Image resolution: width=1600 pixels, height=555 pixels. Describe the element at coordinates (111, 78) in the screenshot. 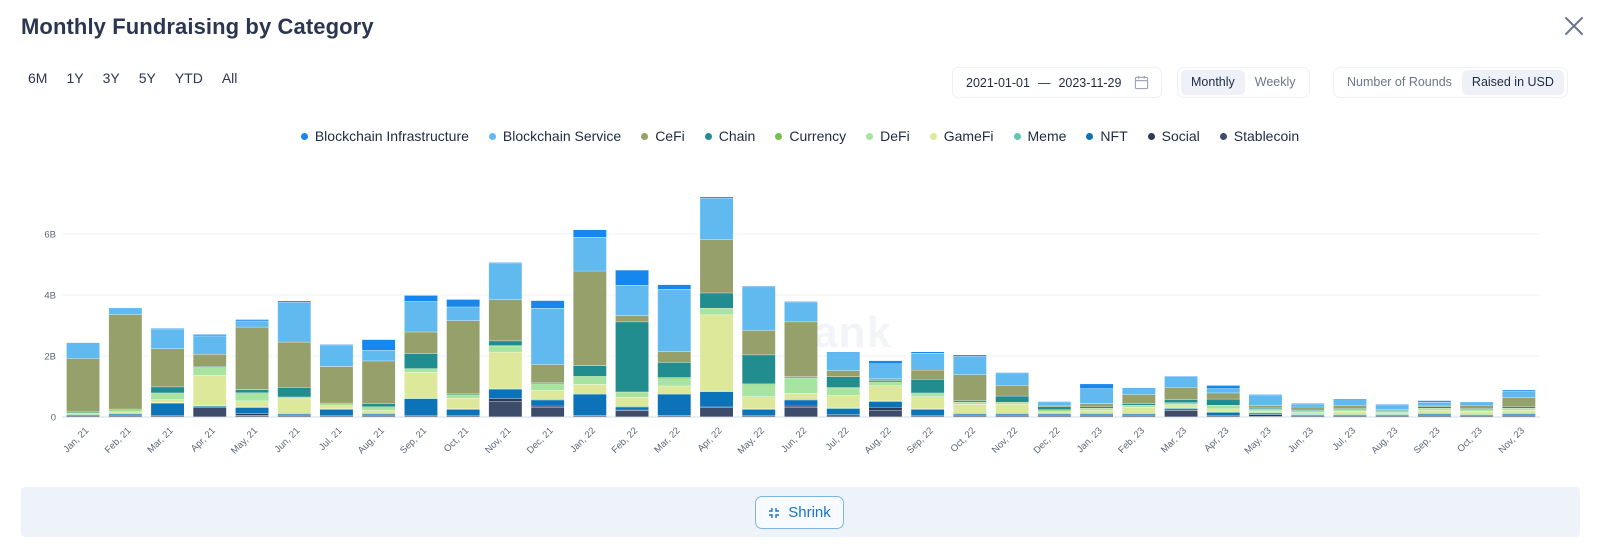

I see `range-3y: 3Y` at that location.